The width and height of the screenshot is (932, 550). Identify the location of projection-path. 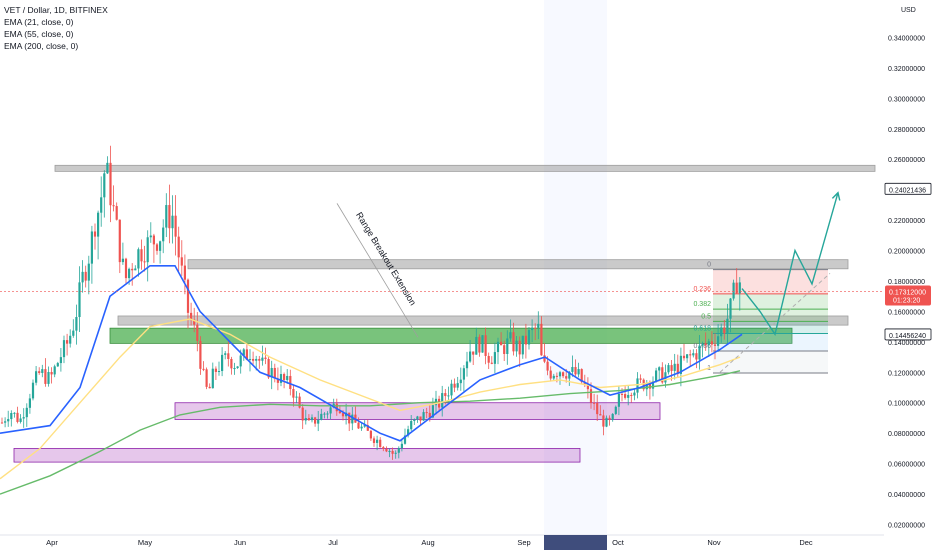
(790, 264).